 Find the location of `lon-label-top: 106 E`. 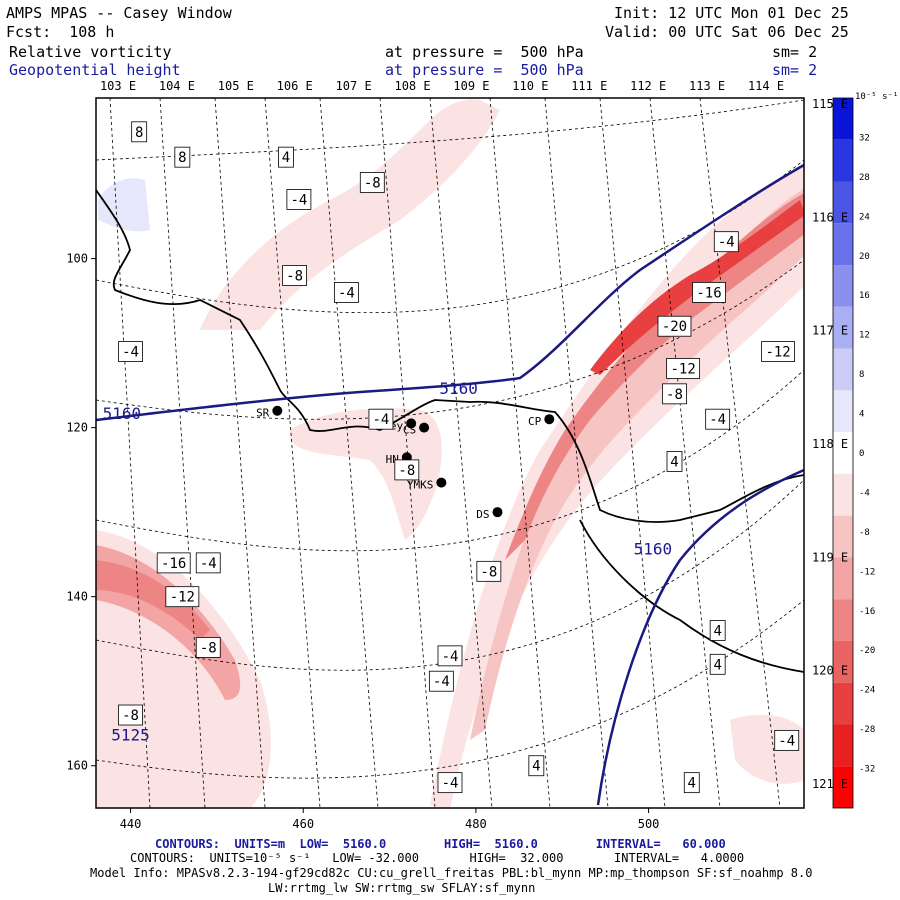

lon-label-top: 106 E is located at coordinates (295, 86).